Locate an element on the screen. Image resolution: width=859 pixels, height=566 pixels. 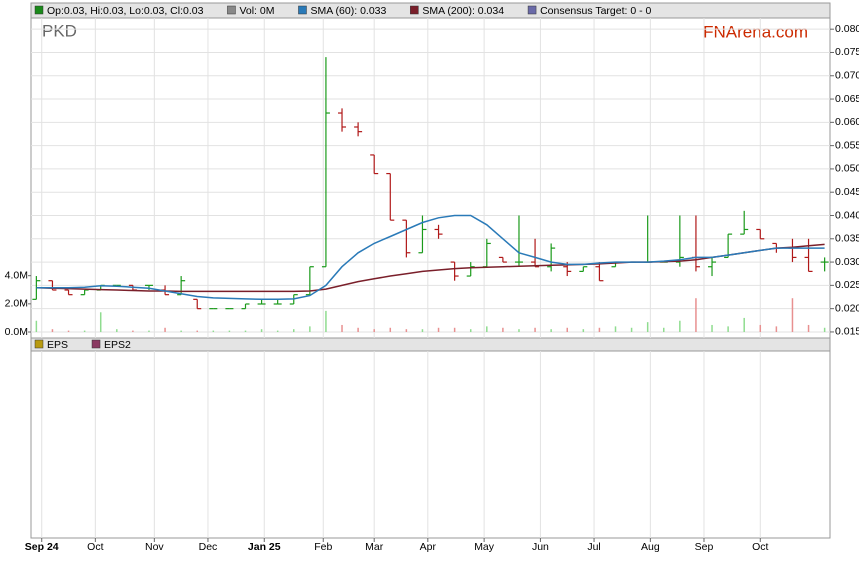
x-tick-label: Sep is located at coordinates (704, 547).